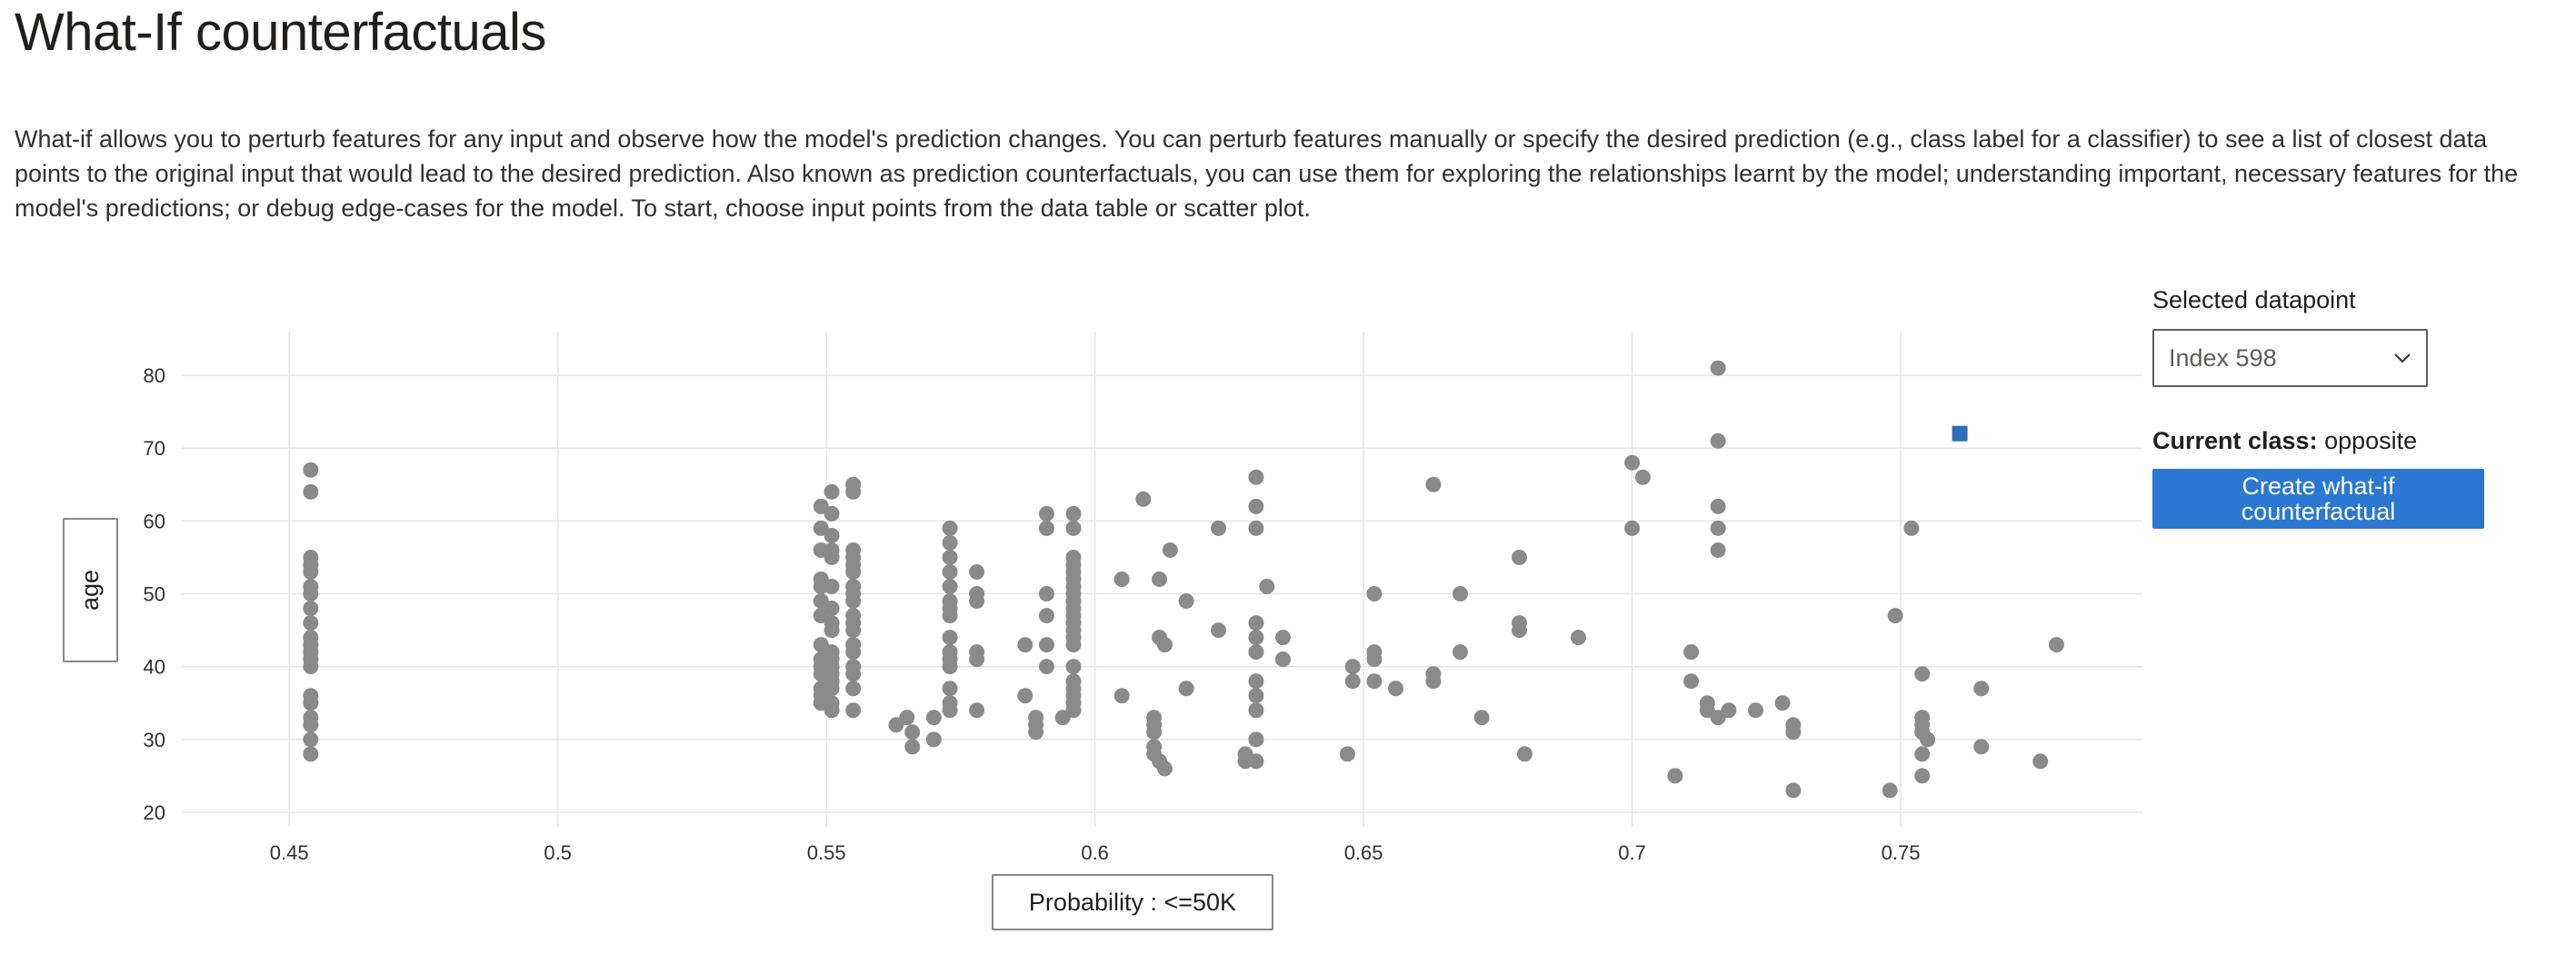  What do you see at coordinates (289, 853) in the screenshot?
I see `x-tick-label: 0.45` at bounding box center [289, 853].